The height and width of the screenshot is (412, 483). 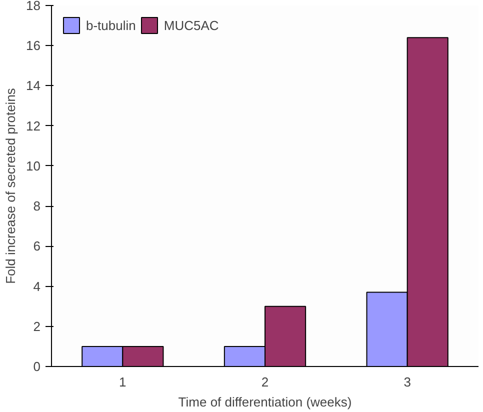 I want to click on y-tick-label: 0, so click(x=37, y=366).